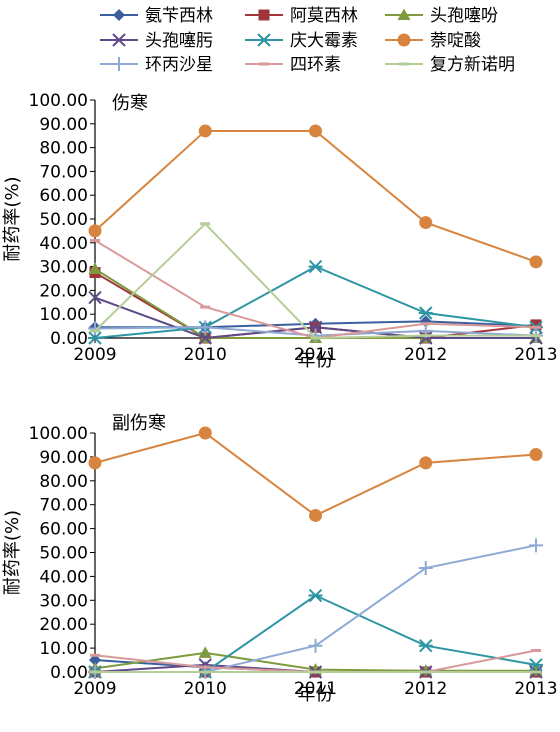 This screenshot has height=732, width=560. I want to click on legend-item: 阿莫西林, so click(301, 16).